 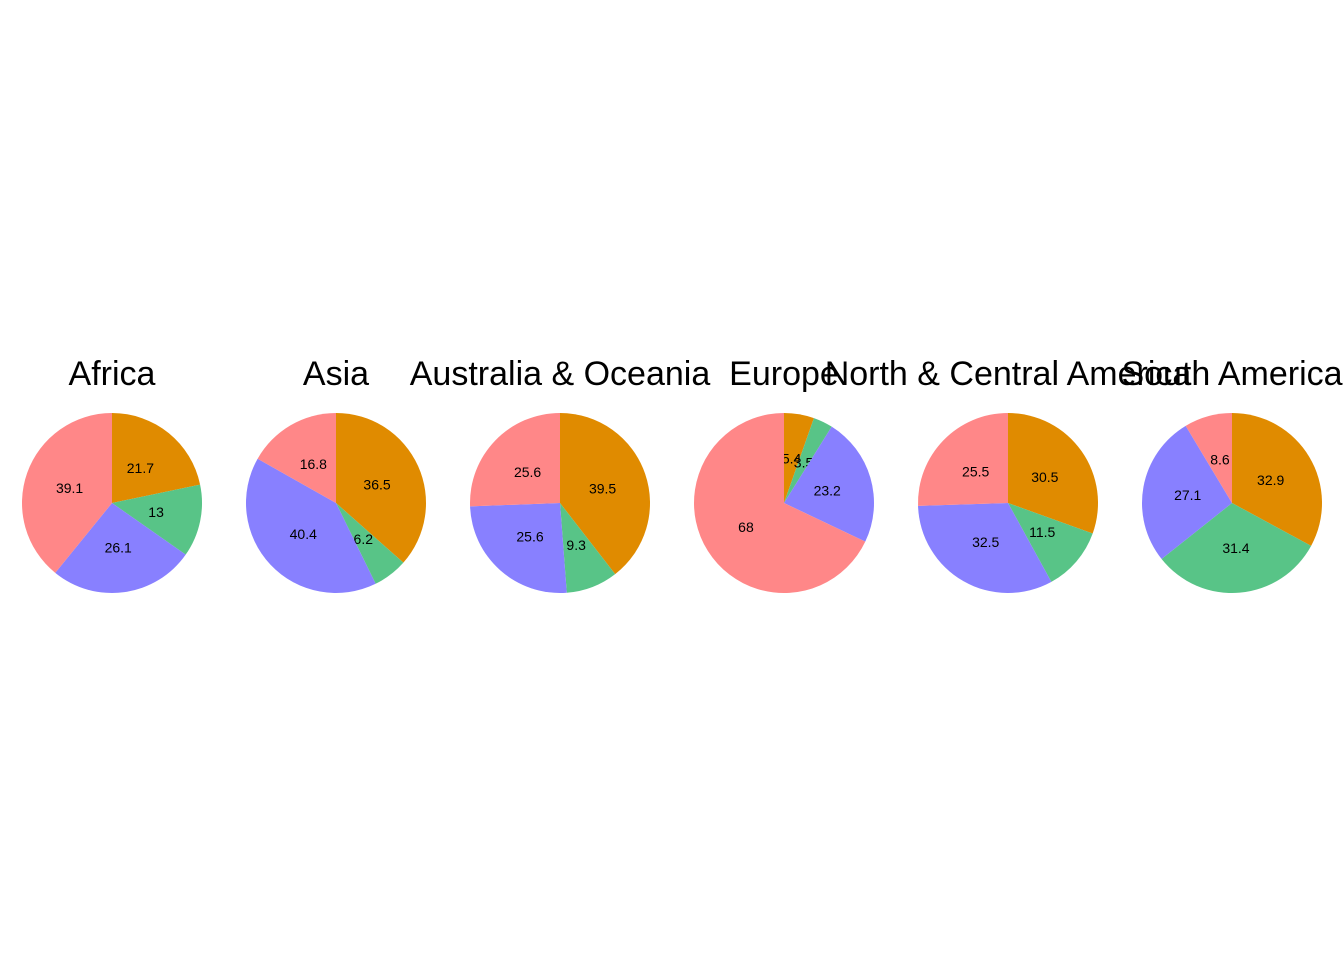 What do you see at coordinates (112, 374) in the screenshot?
I see `pie-title: Africa` at bounding box center [112, 374].